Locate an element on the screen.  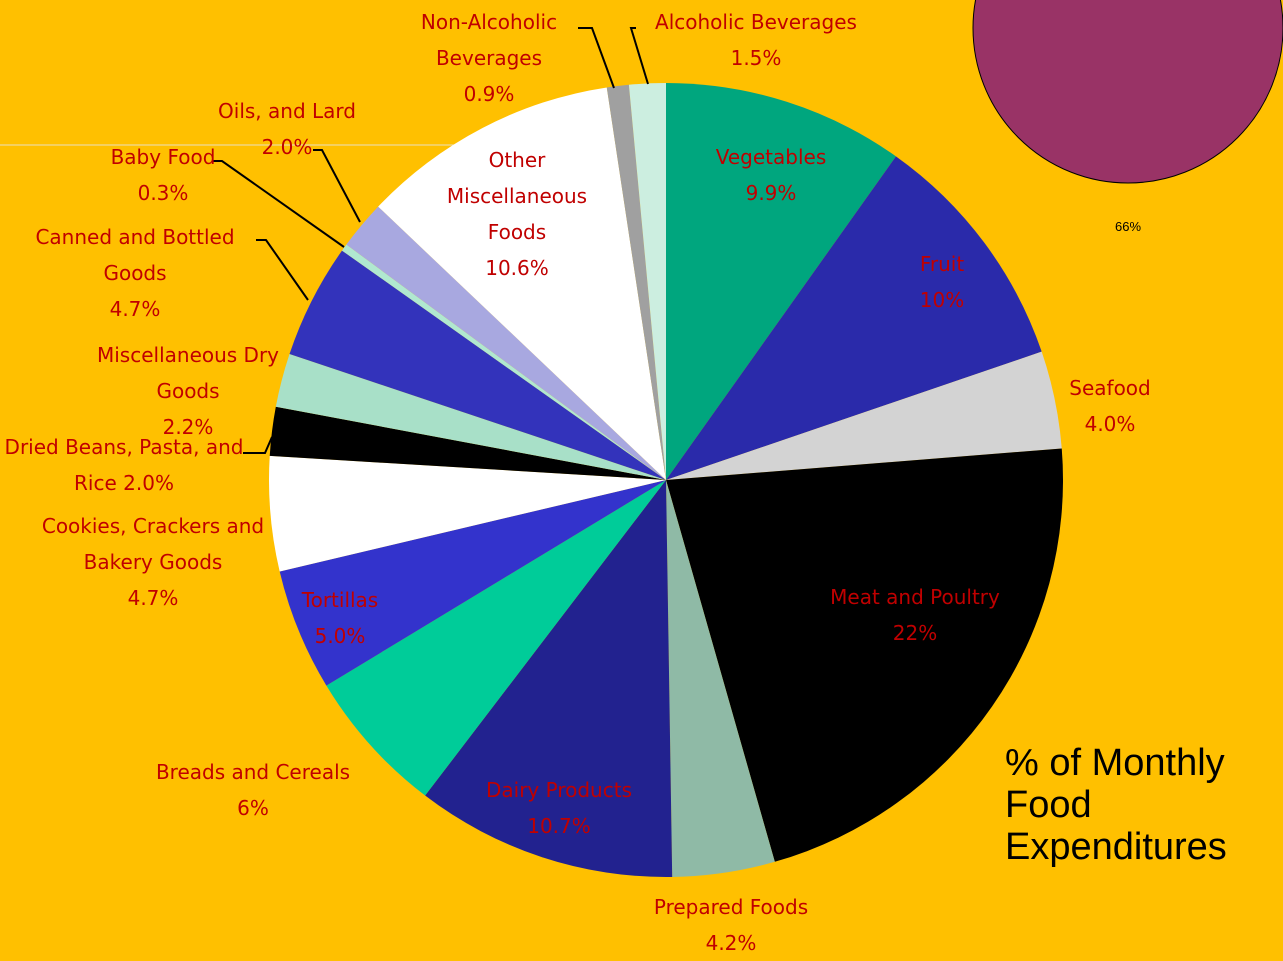
slice-label: Baby Food 0.3% is located at coordinates (163, 175).